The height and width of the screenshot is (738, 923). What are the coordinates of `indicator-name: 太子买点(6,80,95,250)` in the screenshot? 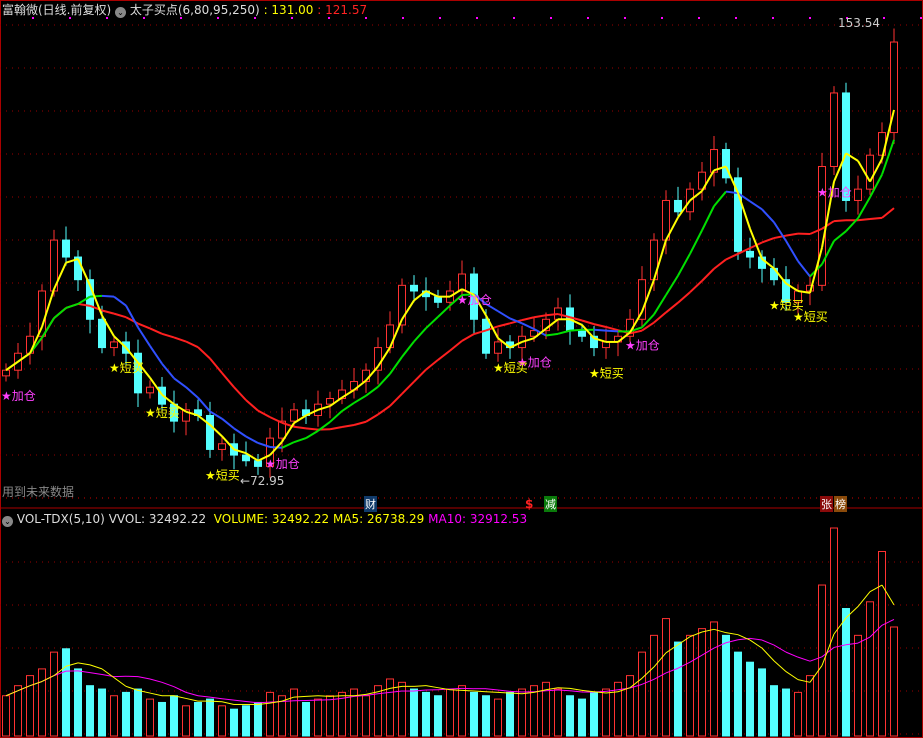 It's located at (194, 10).